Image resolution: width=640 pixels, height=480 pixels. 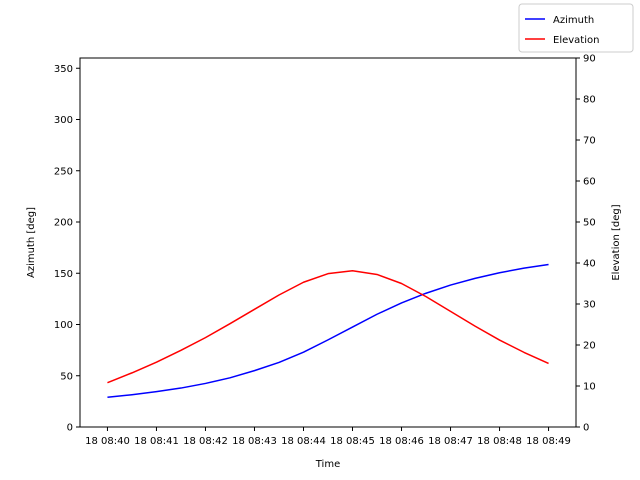 I want to click on x-tick-label: 18 08:48, so click(x=499, y=441).